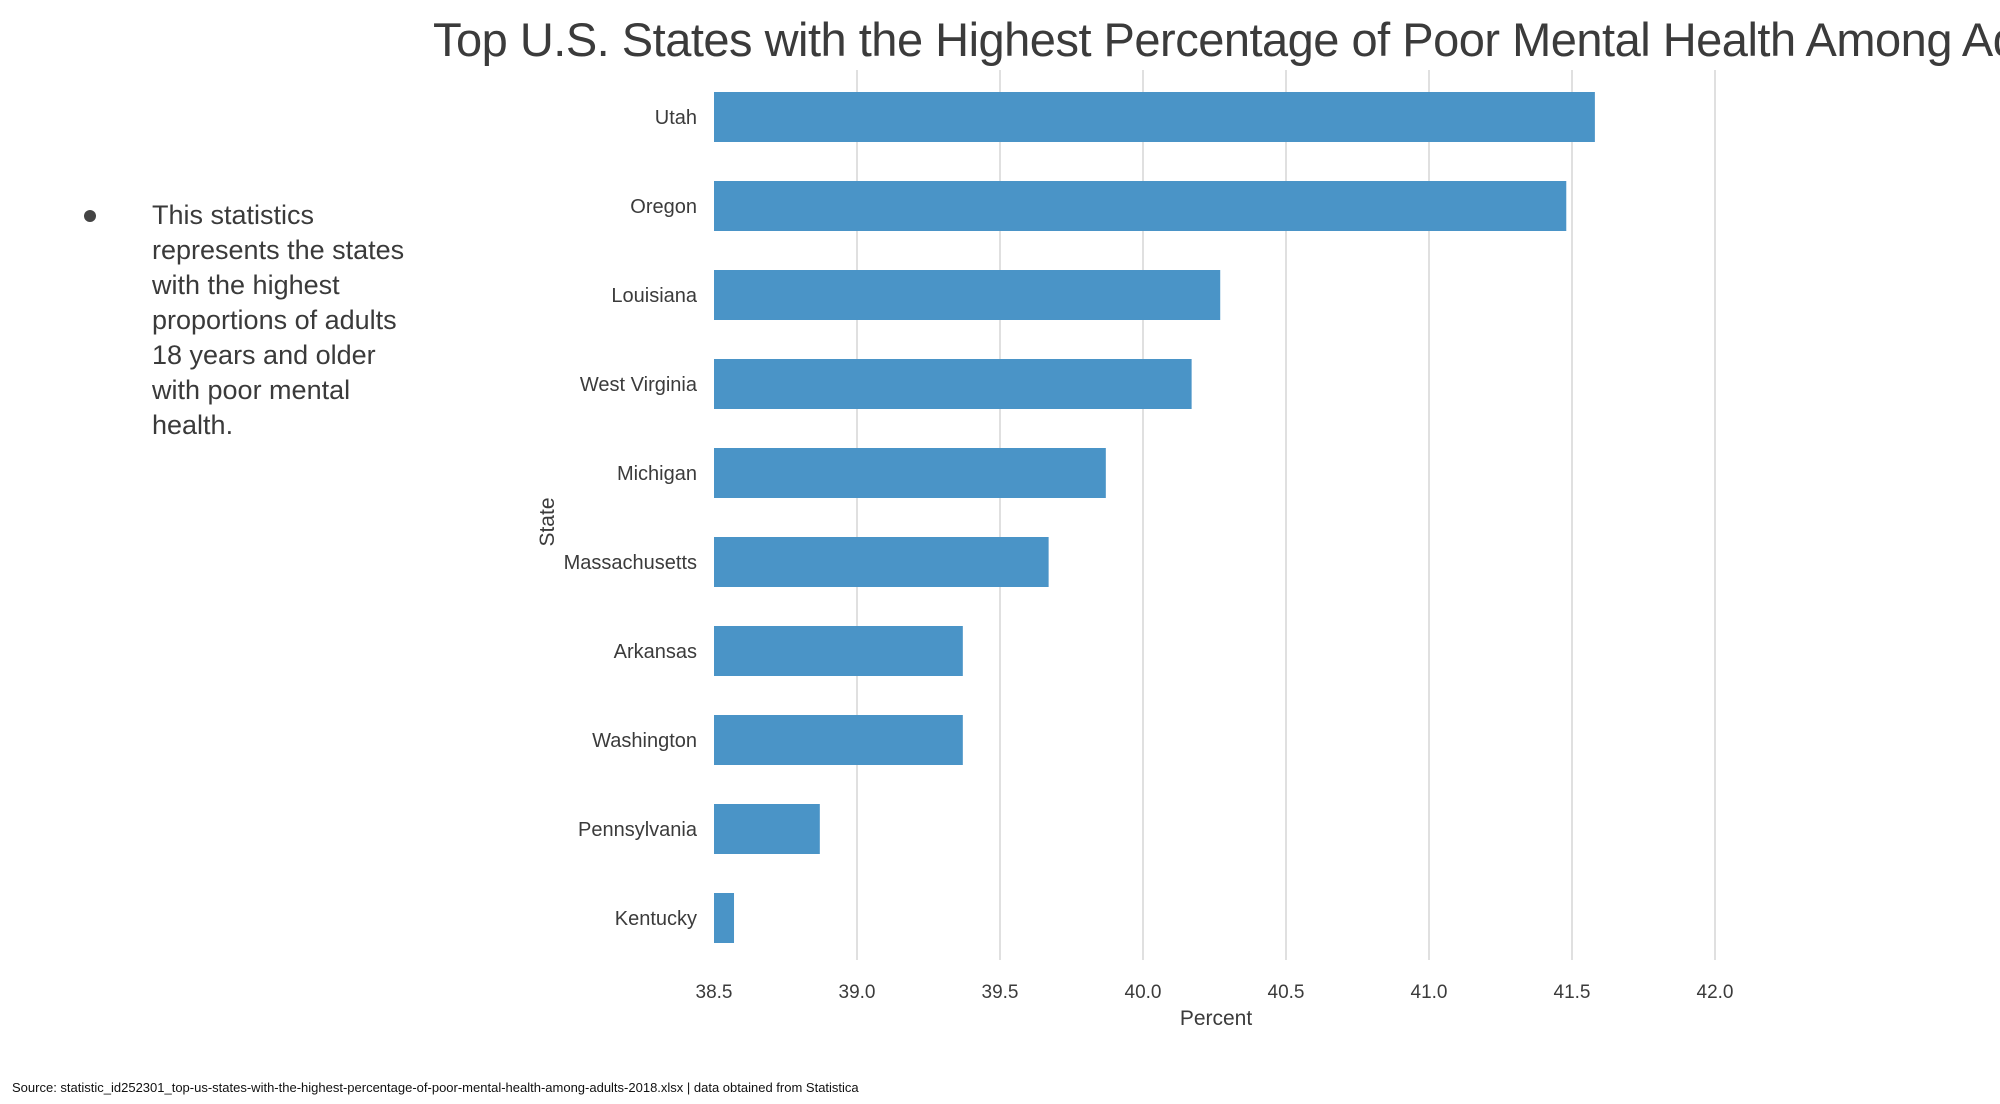  What do you see at coordinates (857, 992) in the screenshot?
I see `x-tick-label: 39.0` at bounding box center [857, 992].